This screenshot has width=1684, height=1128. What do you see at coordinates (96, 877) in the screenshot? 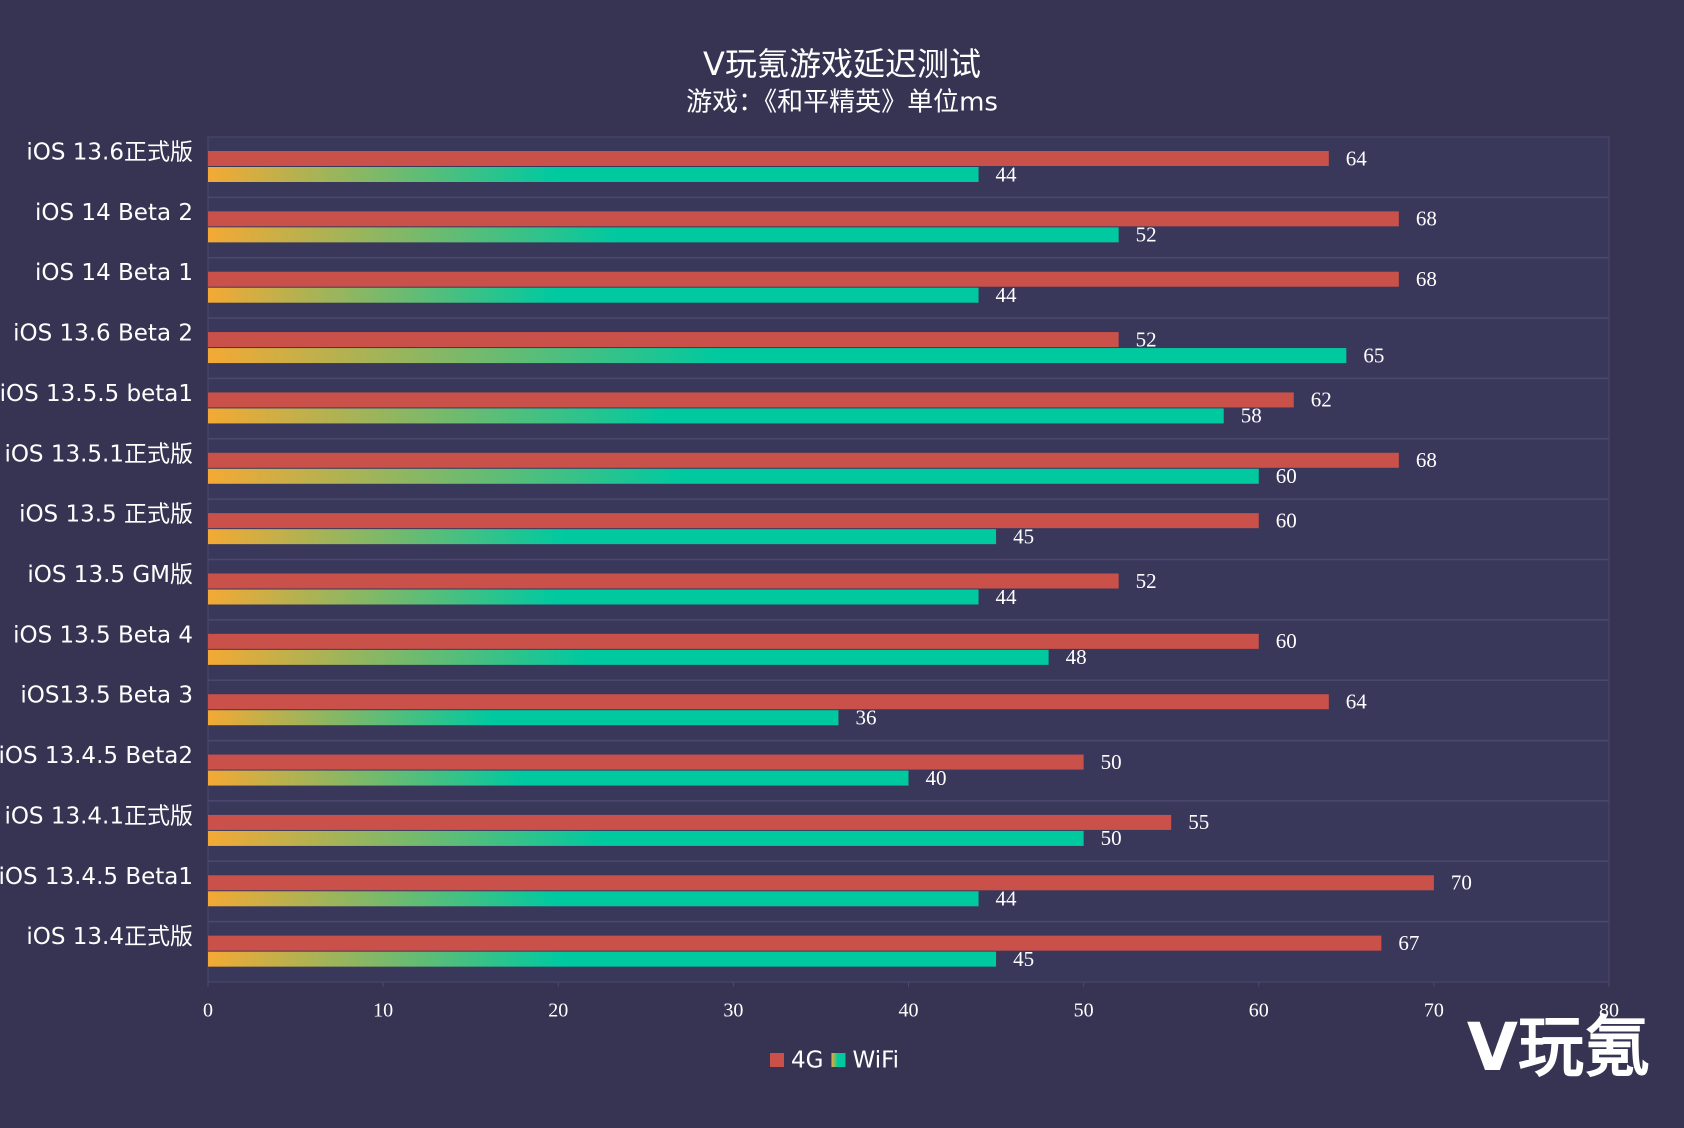
I see `y-tick-label: iOS 13.4.5 Beta1` at bounding box center [96, 877].